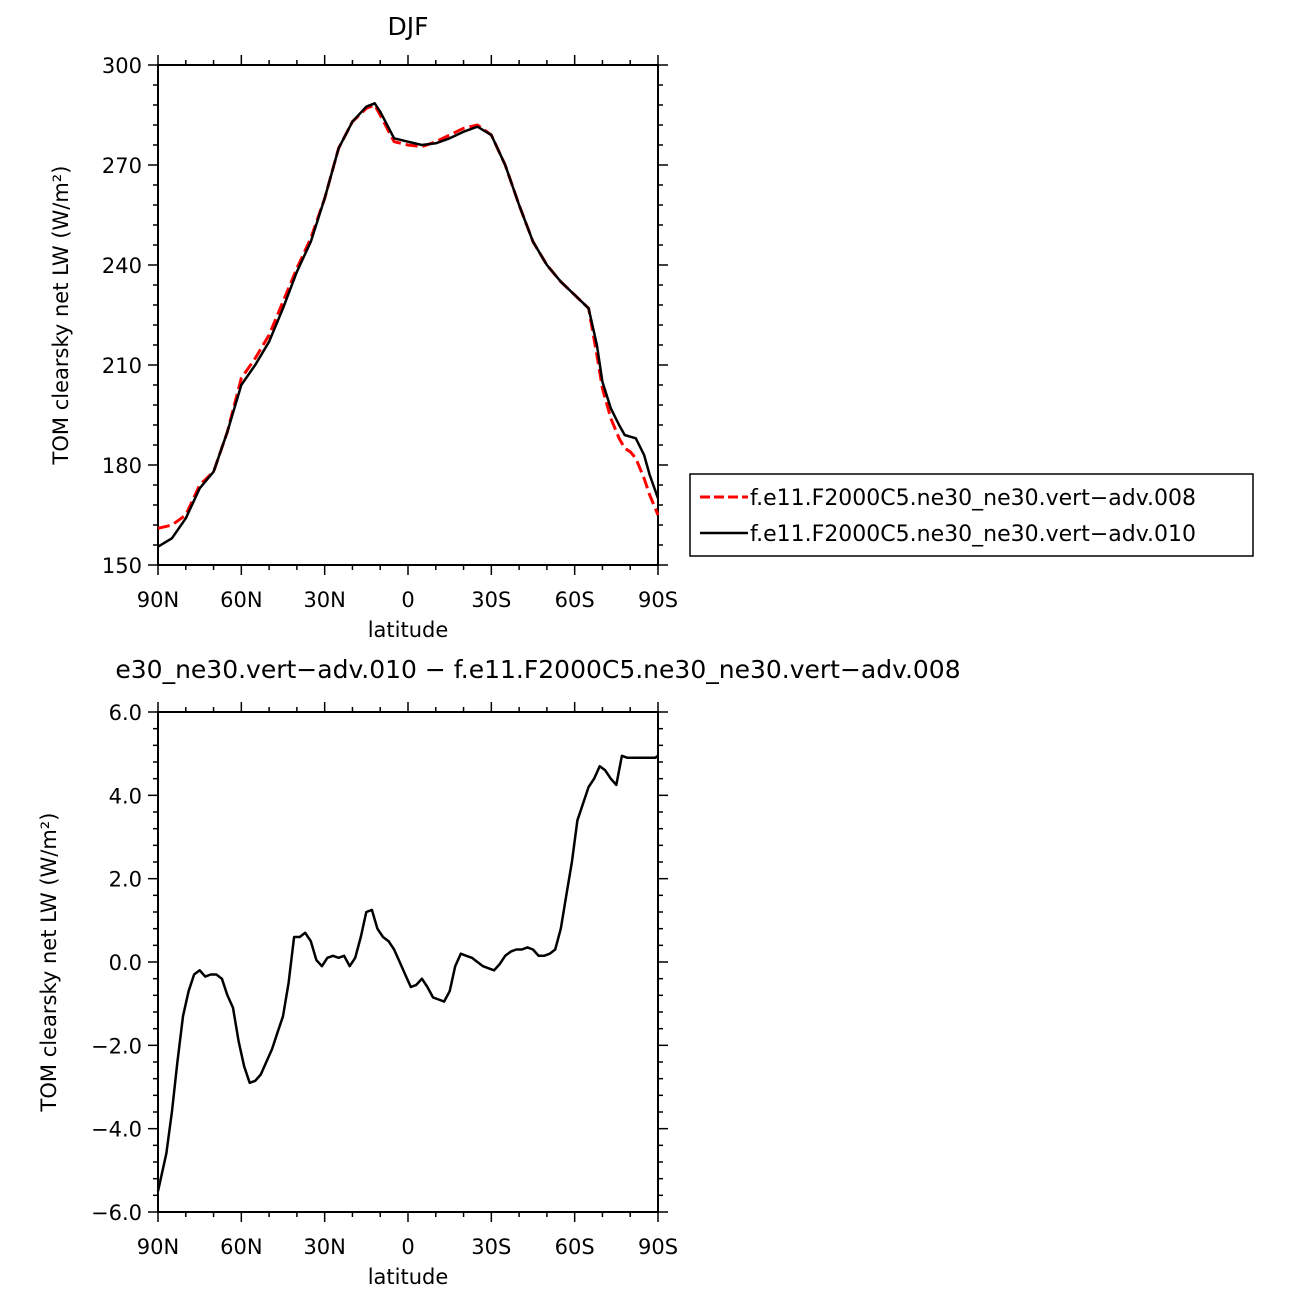 The width and height of the screenshot is (1302, 1303). Describe the element at coordinates (408, 630) in the screenshot. I see `x-axis-label-top: latitude` at that location.